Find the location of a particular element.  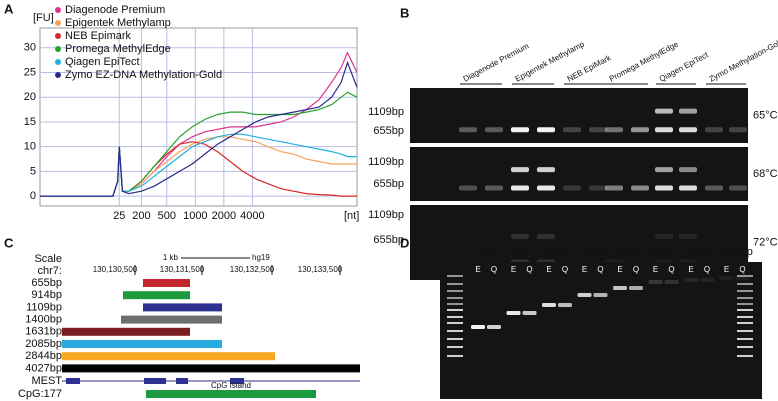

cpg-island is located at coordinates (231, 394).